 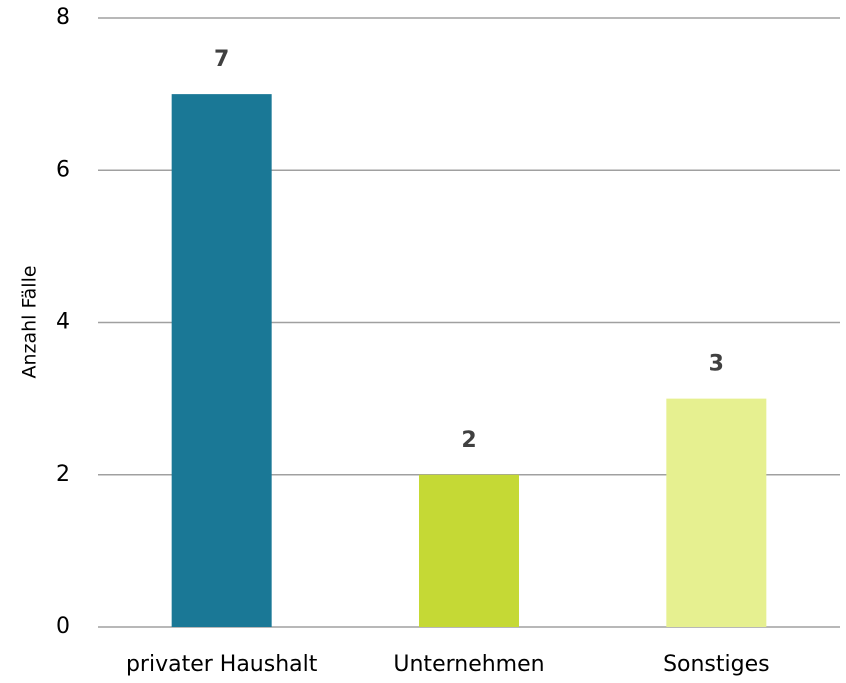 What do you see at coordinates (63, 474) in the screenshot?
I see `y-tick-label: 2` at bounding box center [63, 474].